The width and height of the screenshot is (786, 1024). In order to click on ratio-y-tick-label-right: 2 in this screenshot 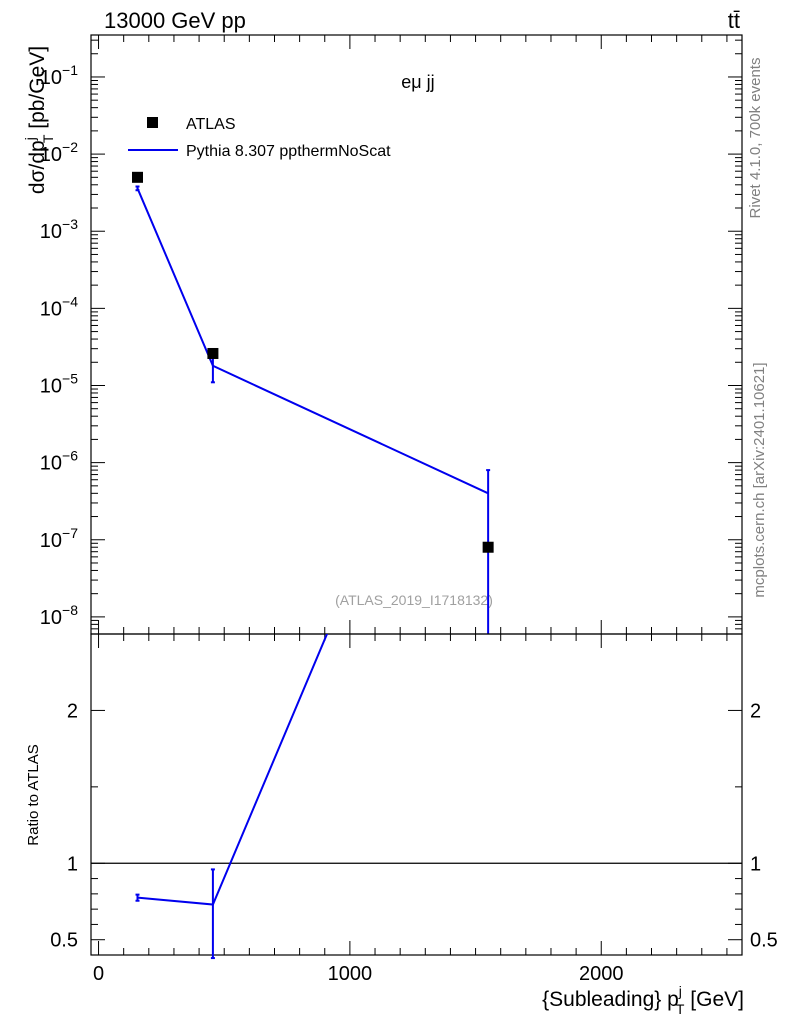, I will do `click(755, 711)`.